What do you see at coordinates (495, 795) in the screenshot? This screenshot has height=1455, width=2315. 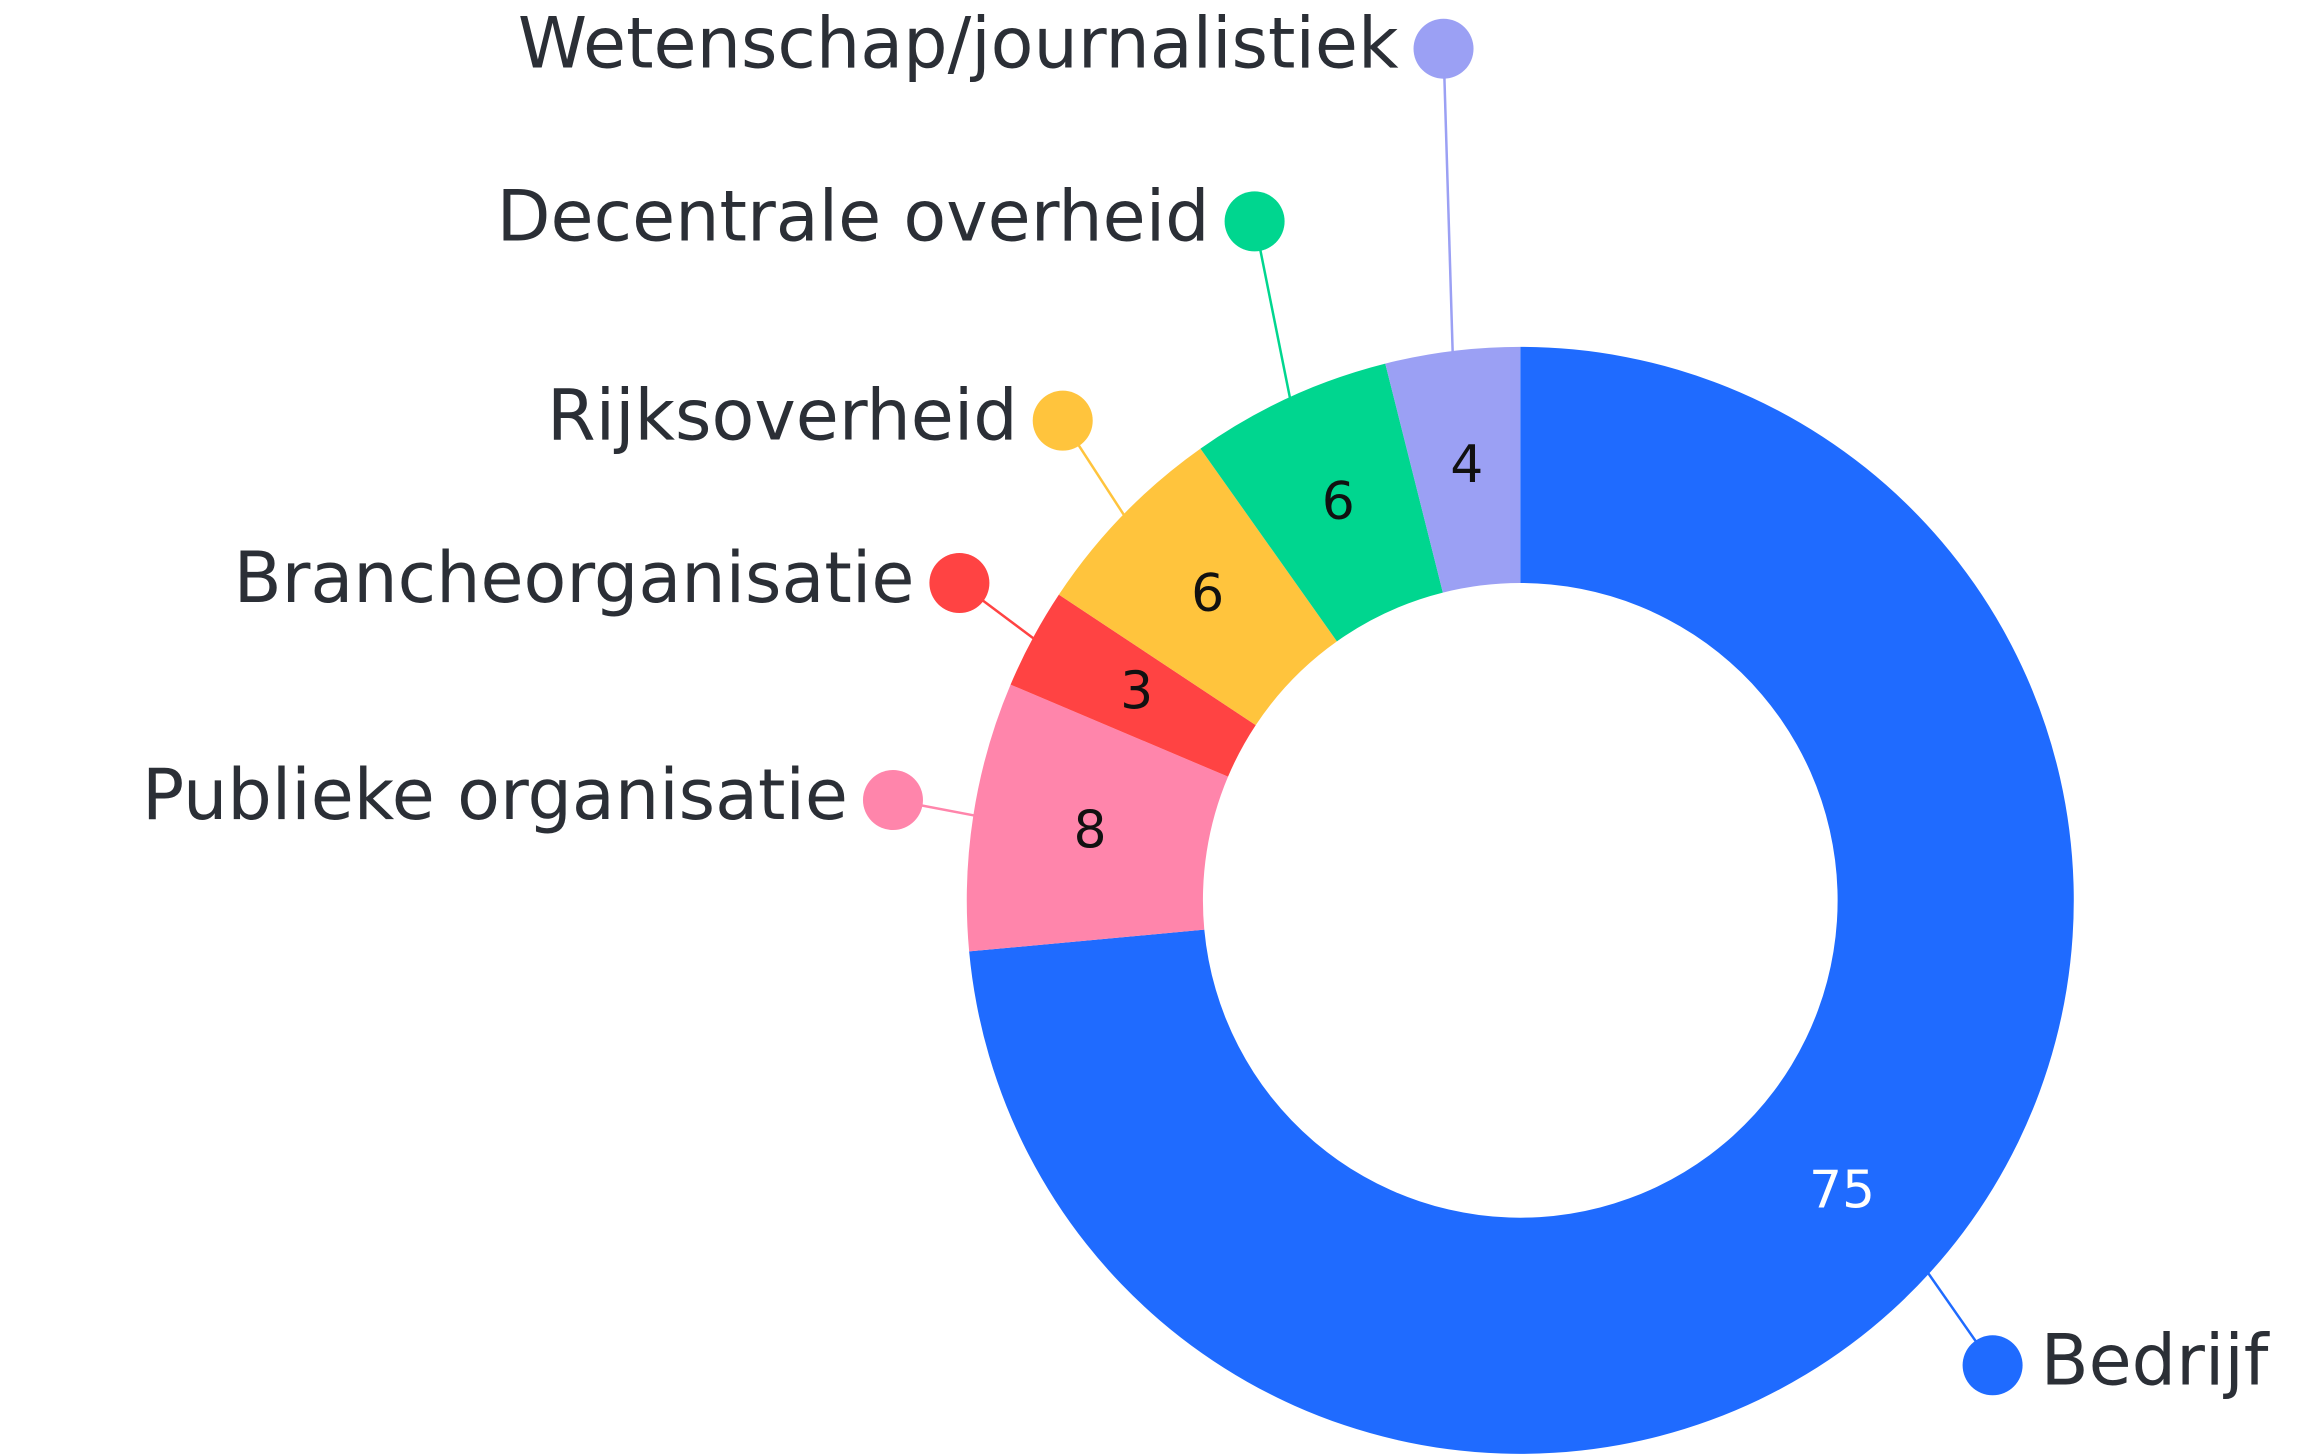 I see `category-label: Publieke organisatie` at bounding box center [495, 795].